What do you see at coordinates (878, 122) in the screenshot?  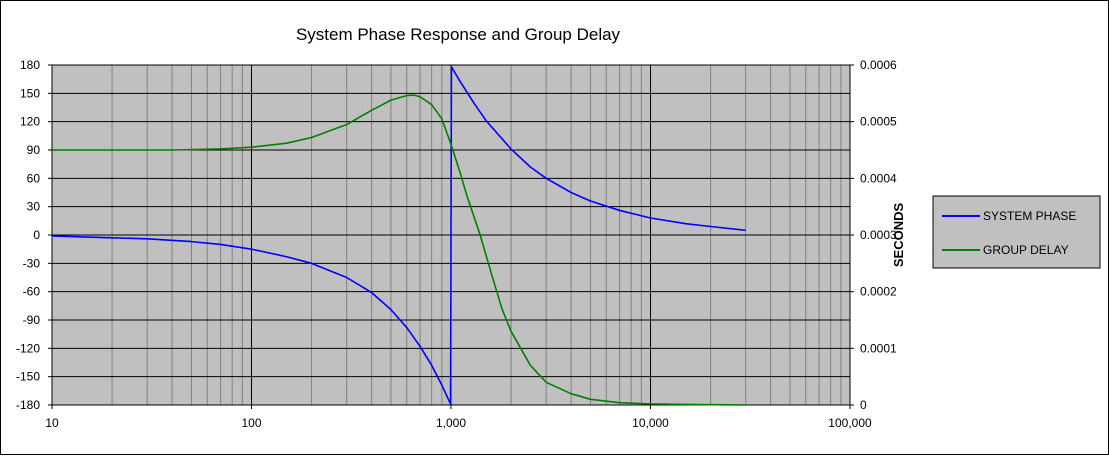 I see `right-tick-label: 0.0005` at bounding box center [878, 122].